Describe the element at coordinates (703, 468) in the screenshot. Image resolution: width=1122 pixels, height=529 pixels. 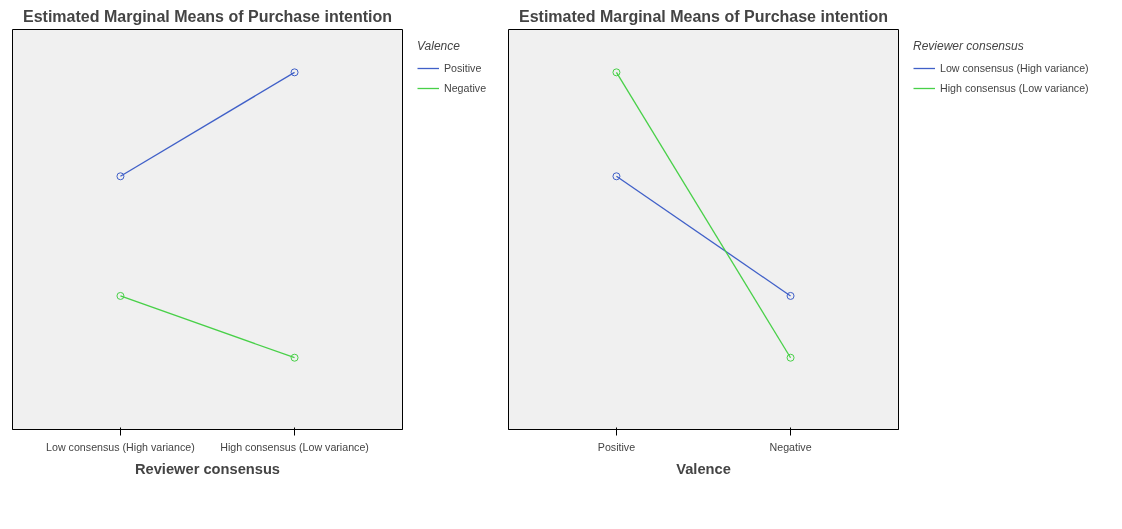
I see `x-axis-title: Valence` at that location.